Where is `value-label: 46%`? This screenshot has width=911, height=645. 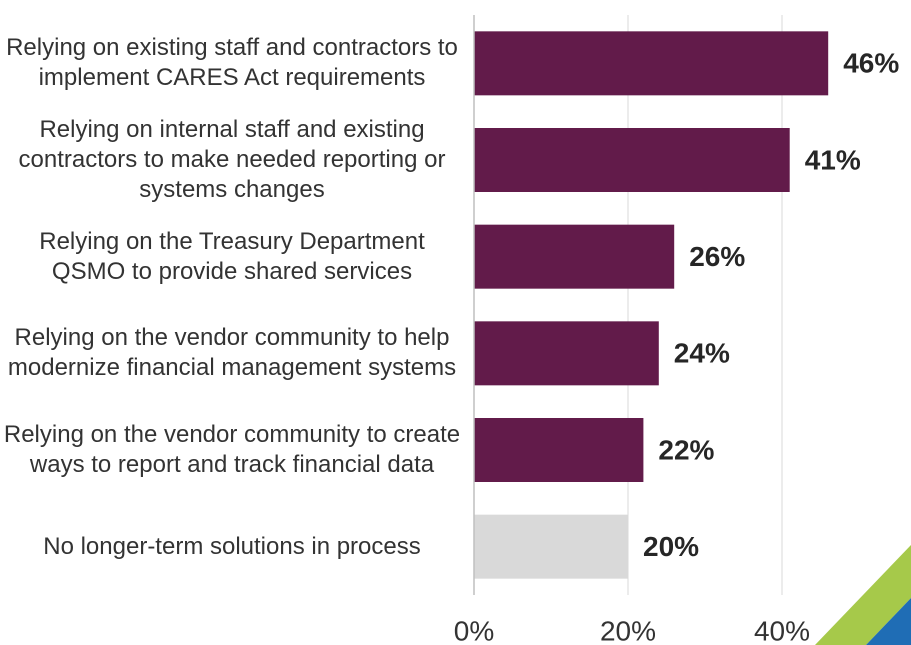 value-label: 46% is located at coordinates (871, 63).